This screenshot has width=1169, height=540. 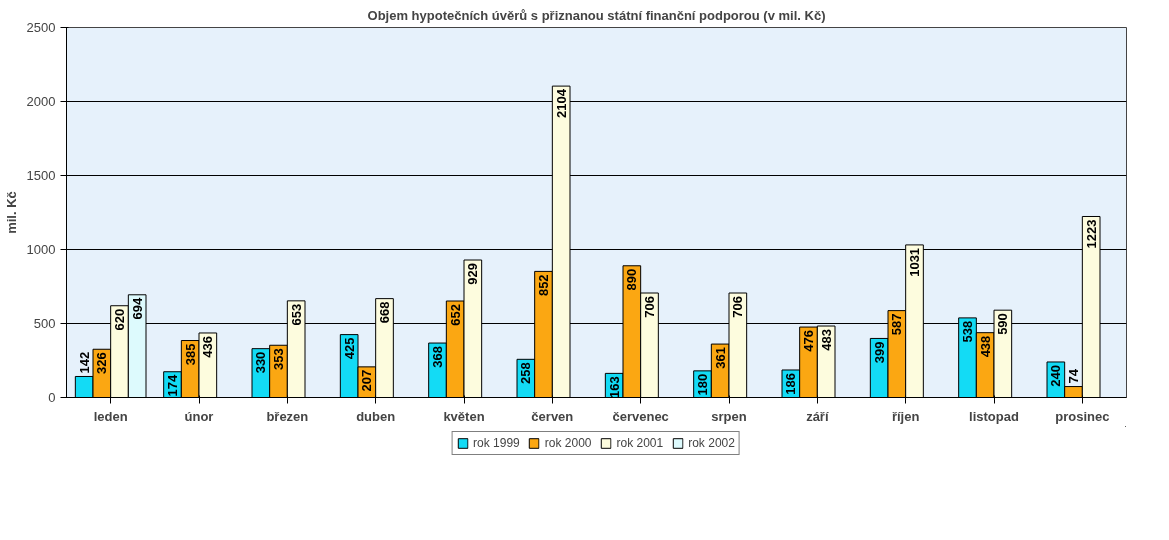 What do you see at coordinates (711, 443) in the screenshot?
I see `legend-label: rok 2002` at bounding box center [711, 443].